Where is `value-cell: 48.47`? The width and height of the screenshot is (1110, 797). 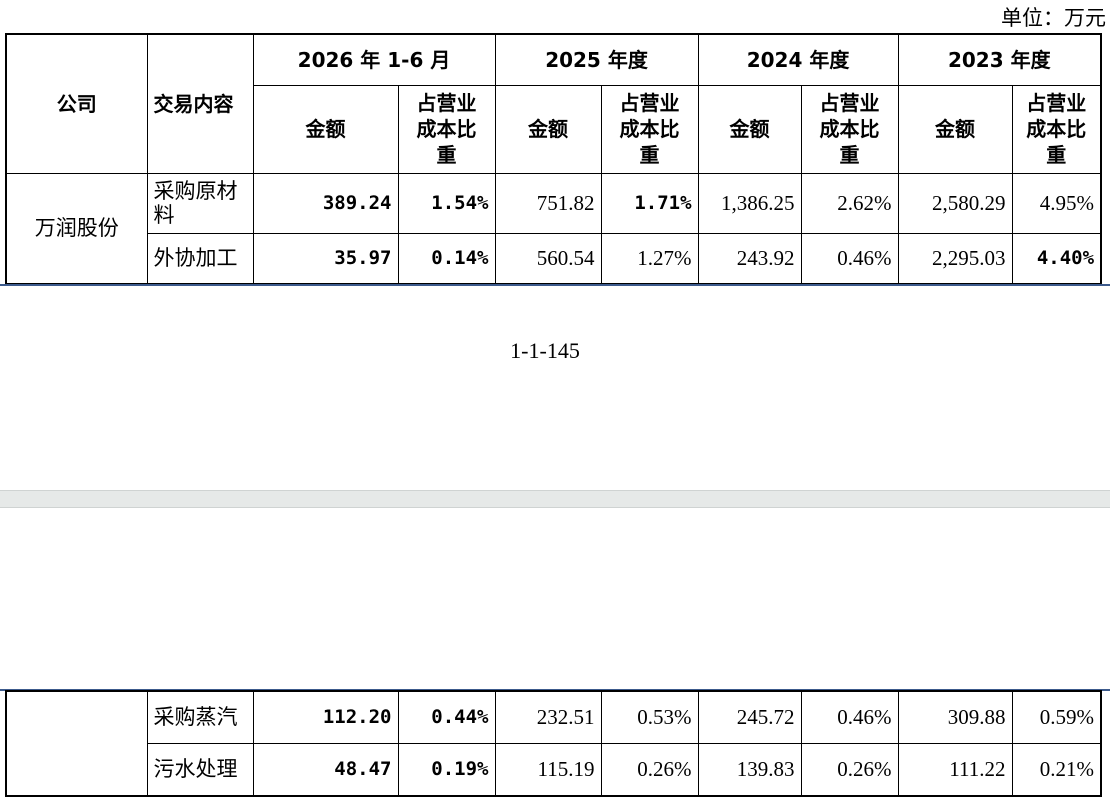 value-cell: 48.47 is located at coordinates (325, 769).